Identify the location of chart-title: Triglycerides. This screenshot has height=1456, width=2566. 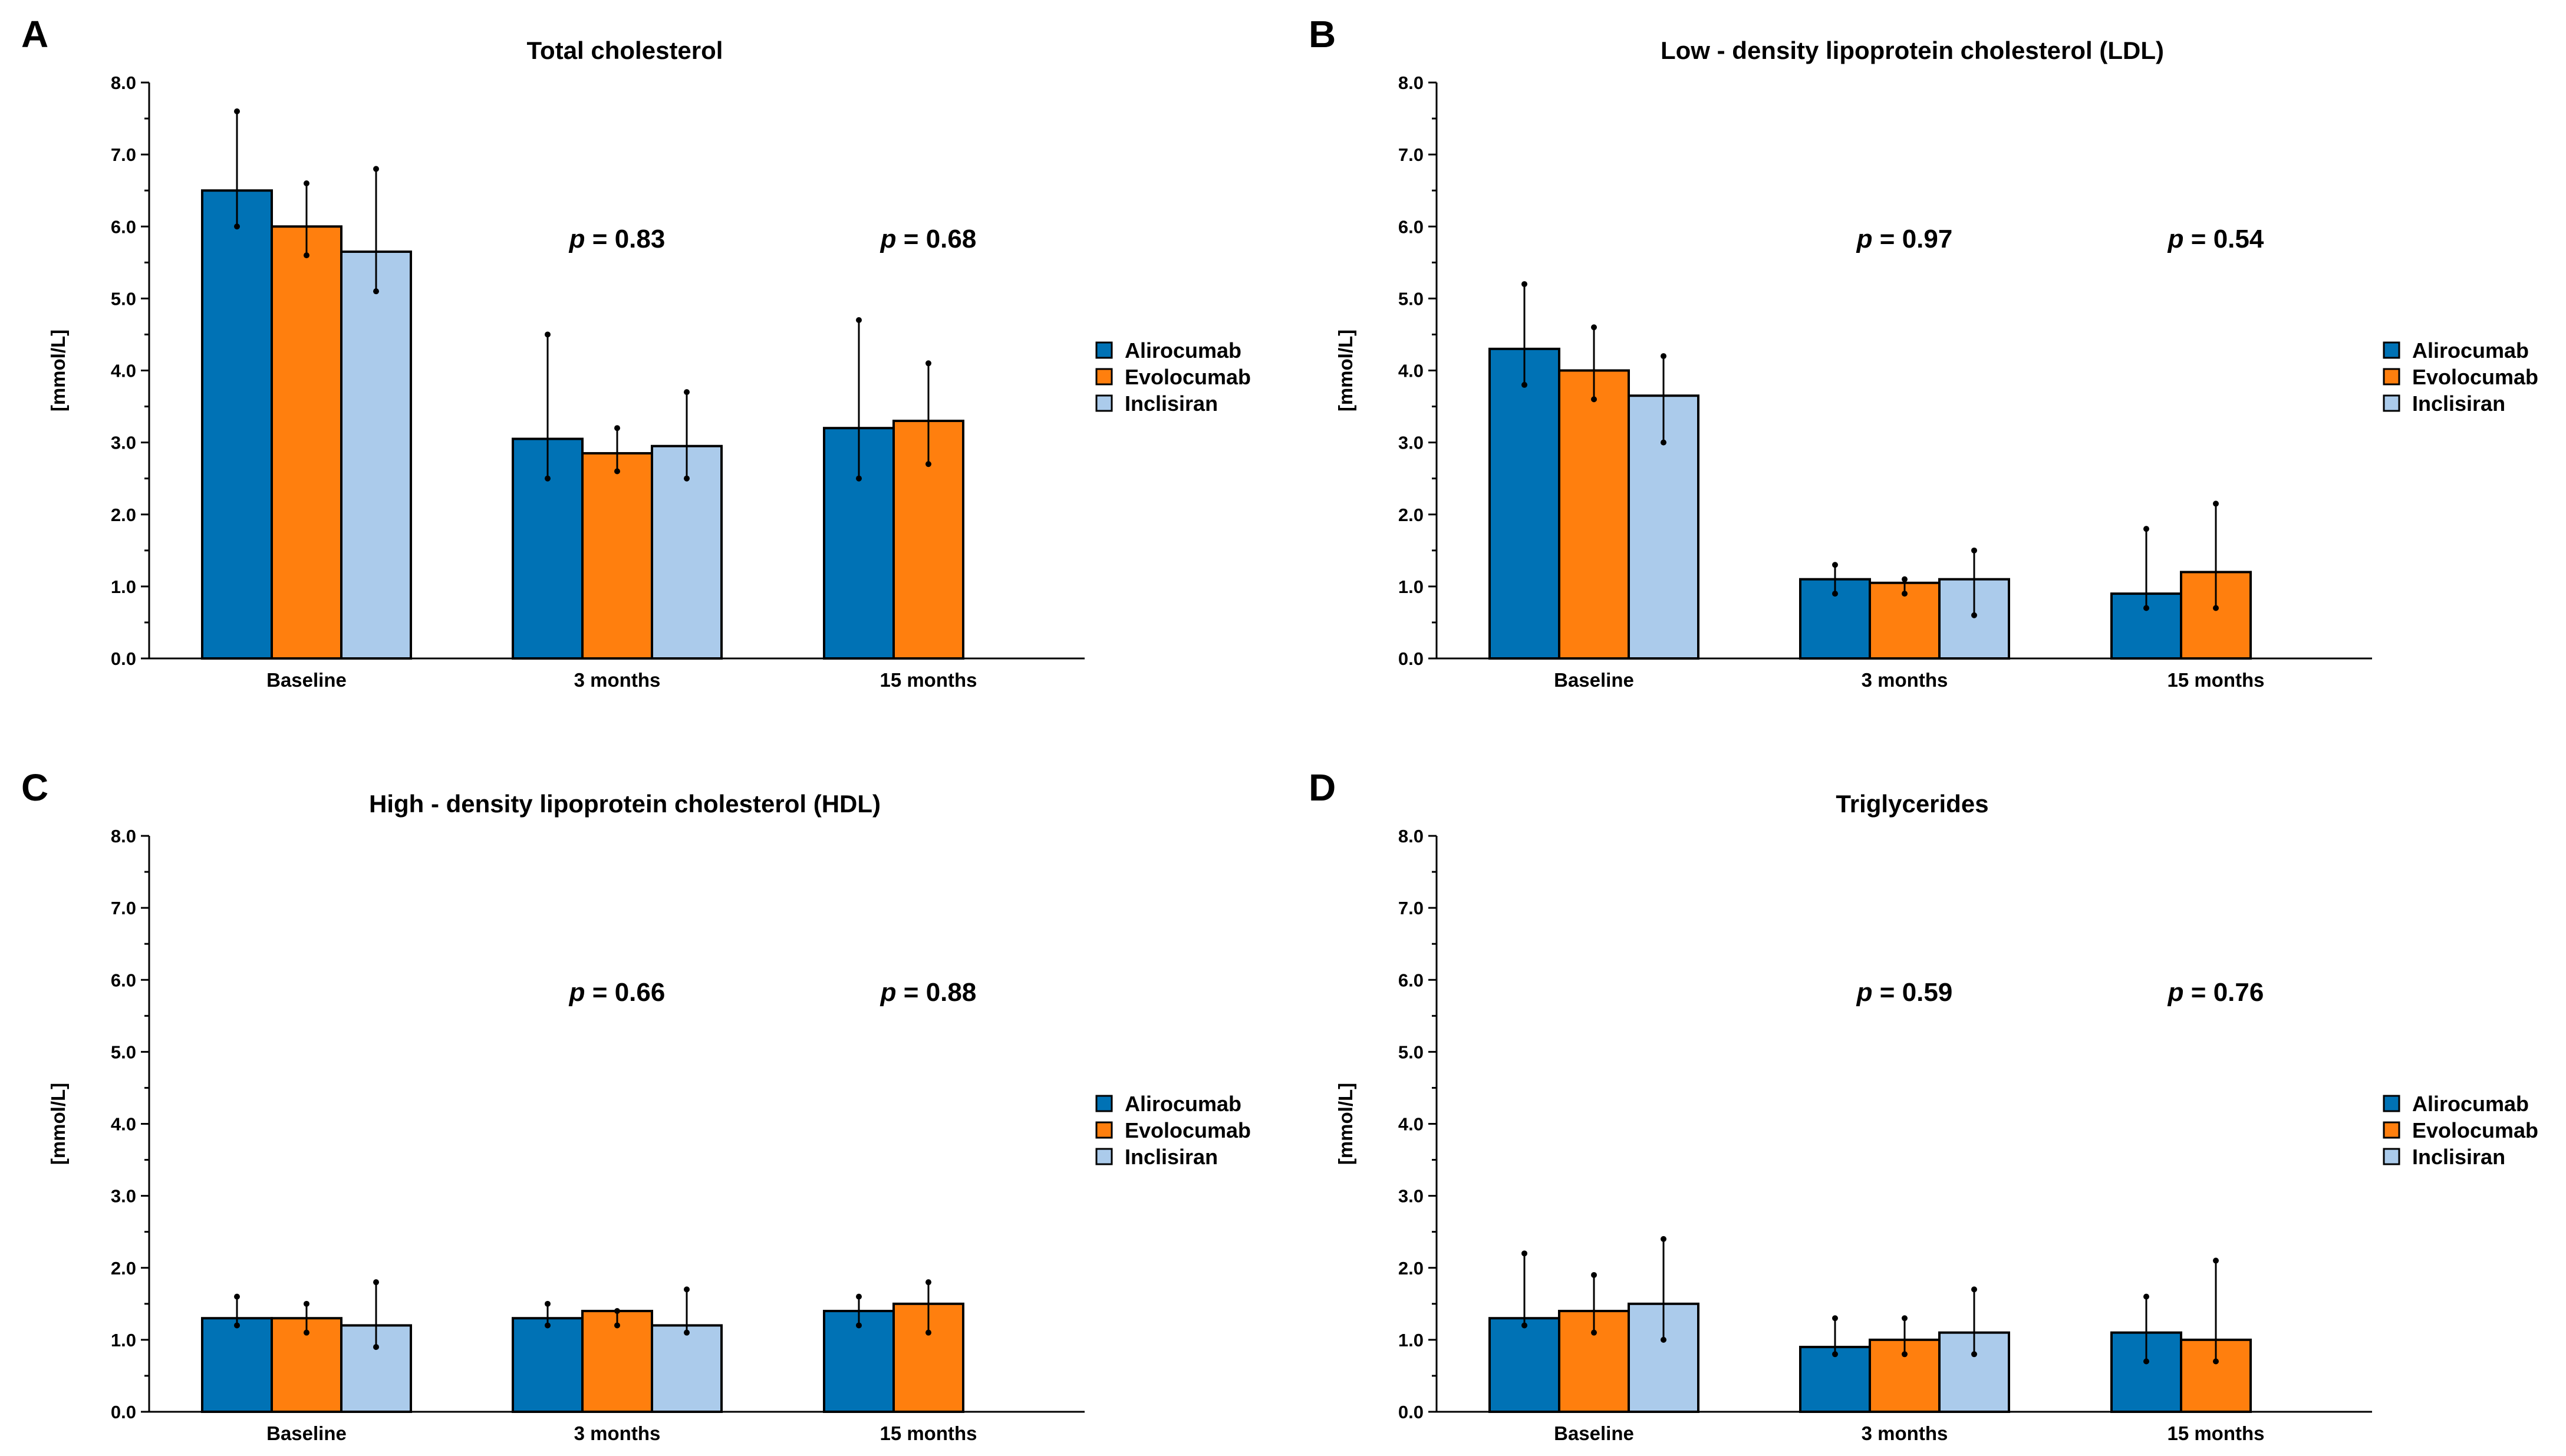
(1912, 804).